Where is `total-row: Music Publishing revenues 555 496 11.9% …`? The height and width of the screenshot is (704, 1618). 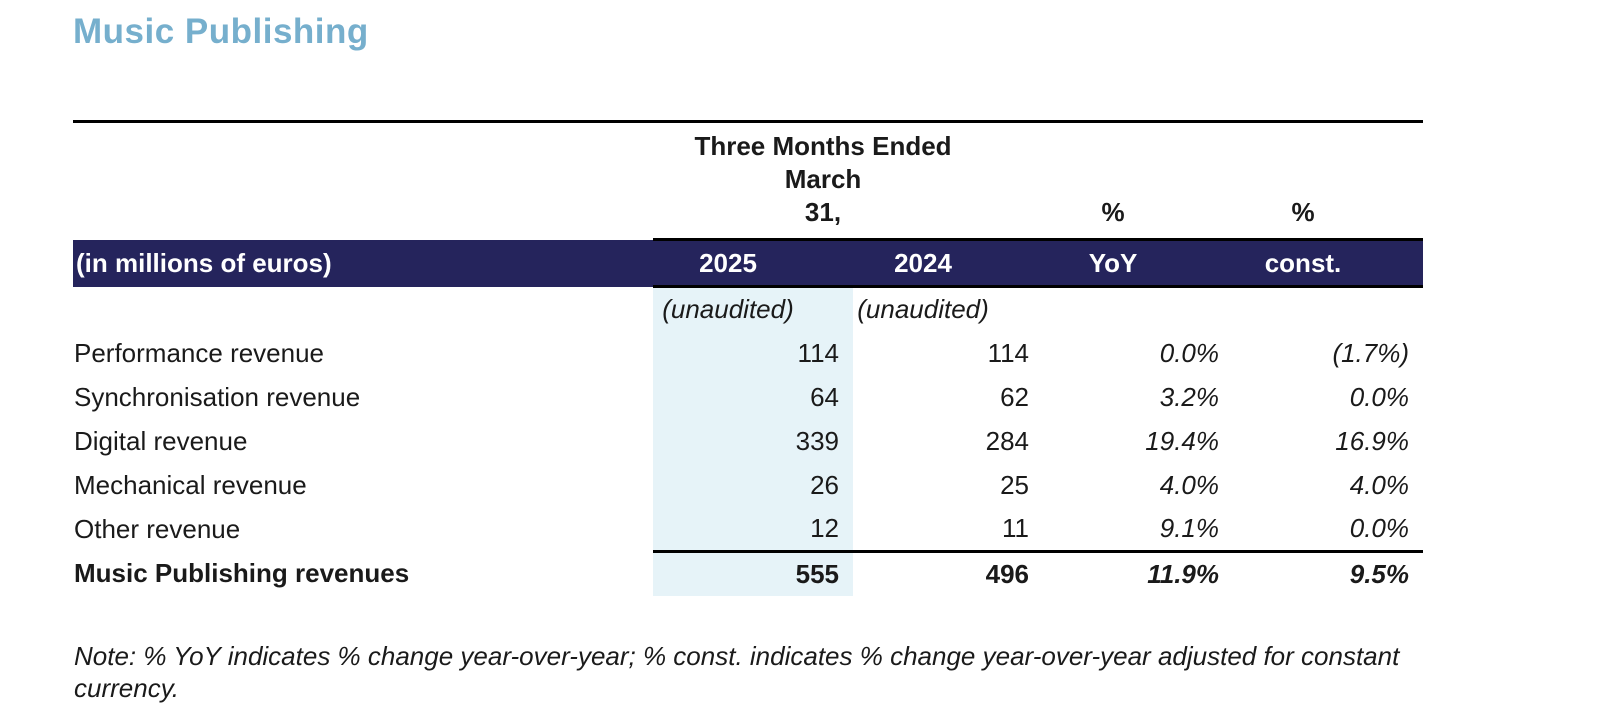
total-row: Music Publishing revenues 555 496 11.9% … is located at coordinates (748, 573).